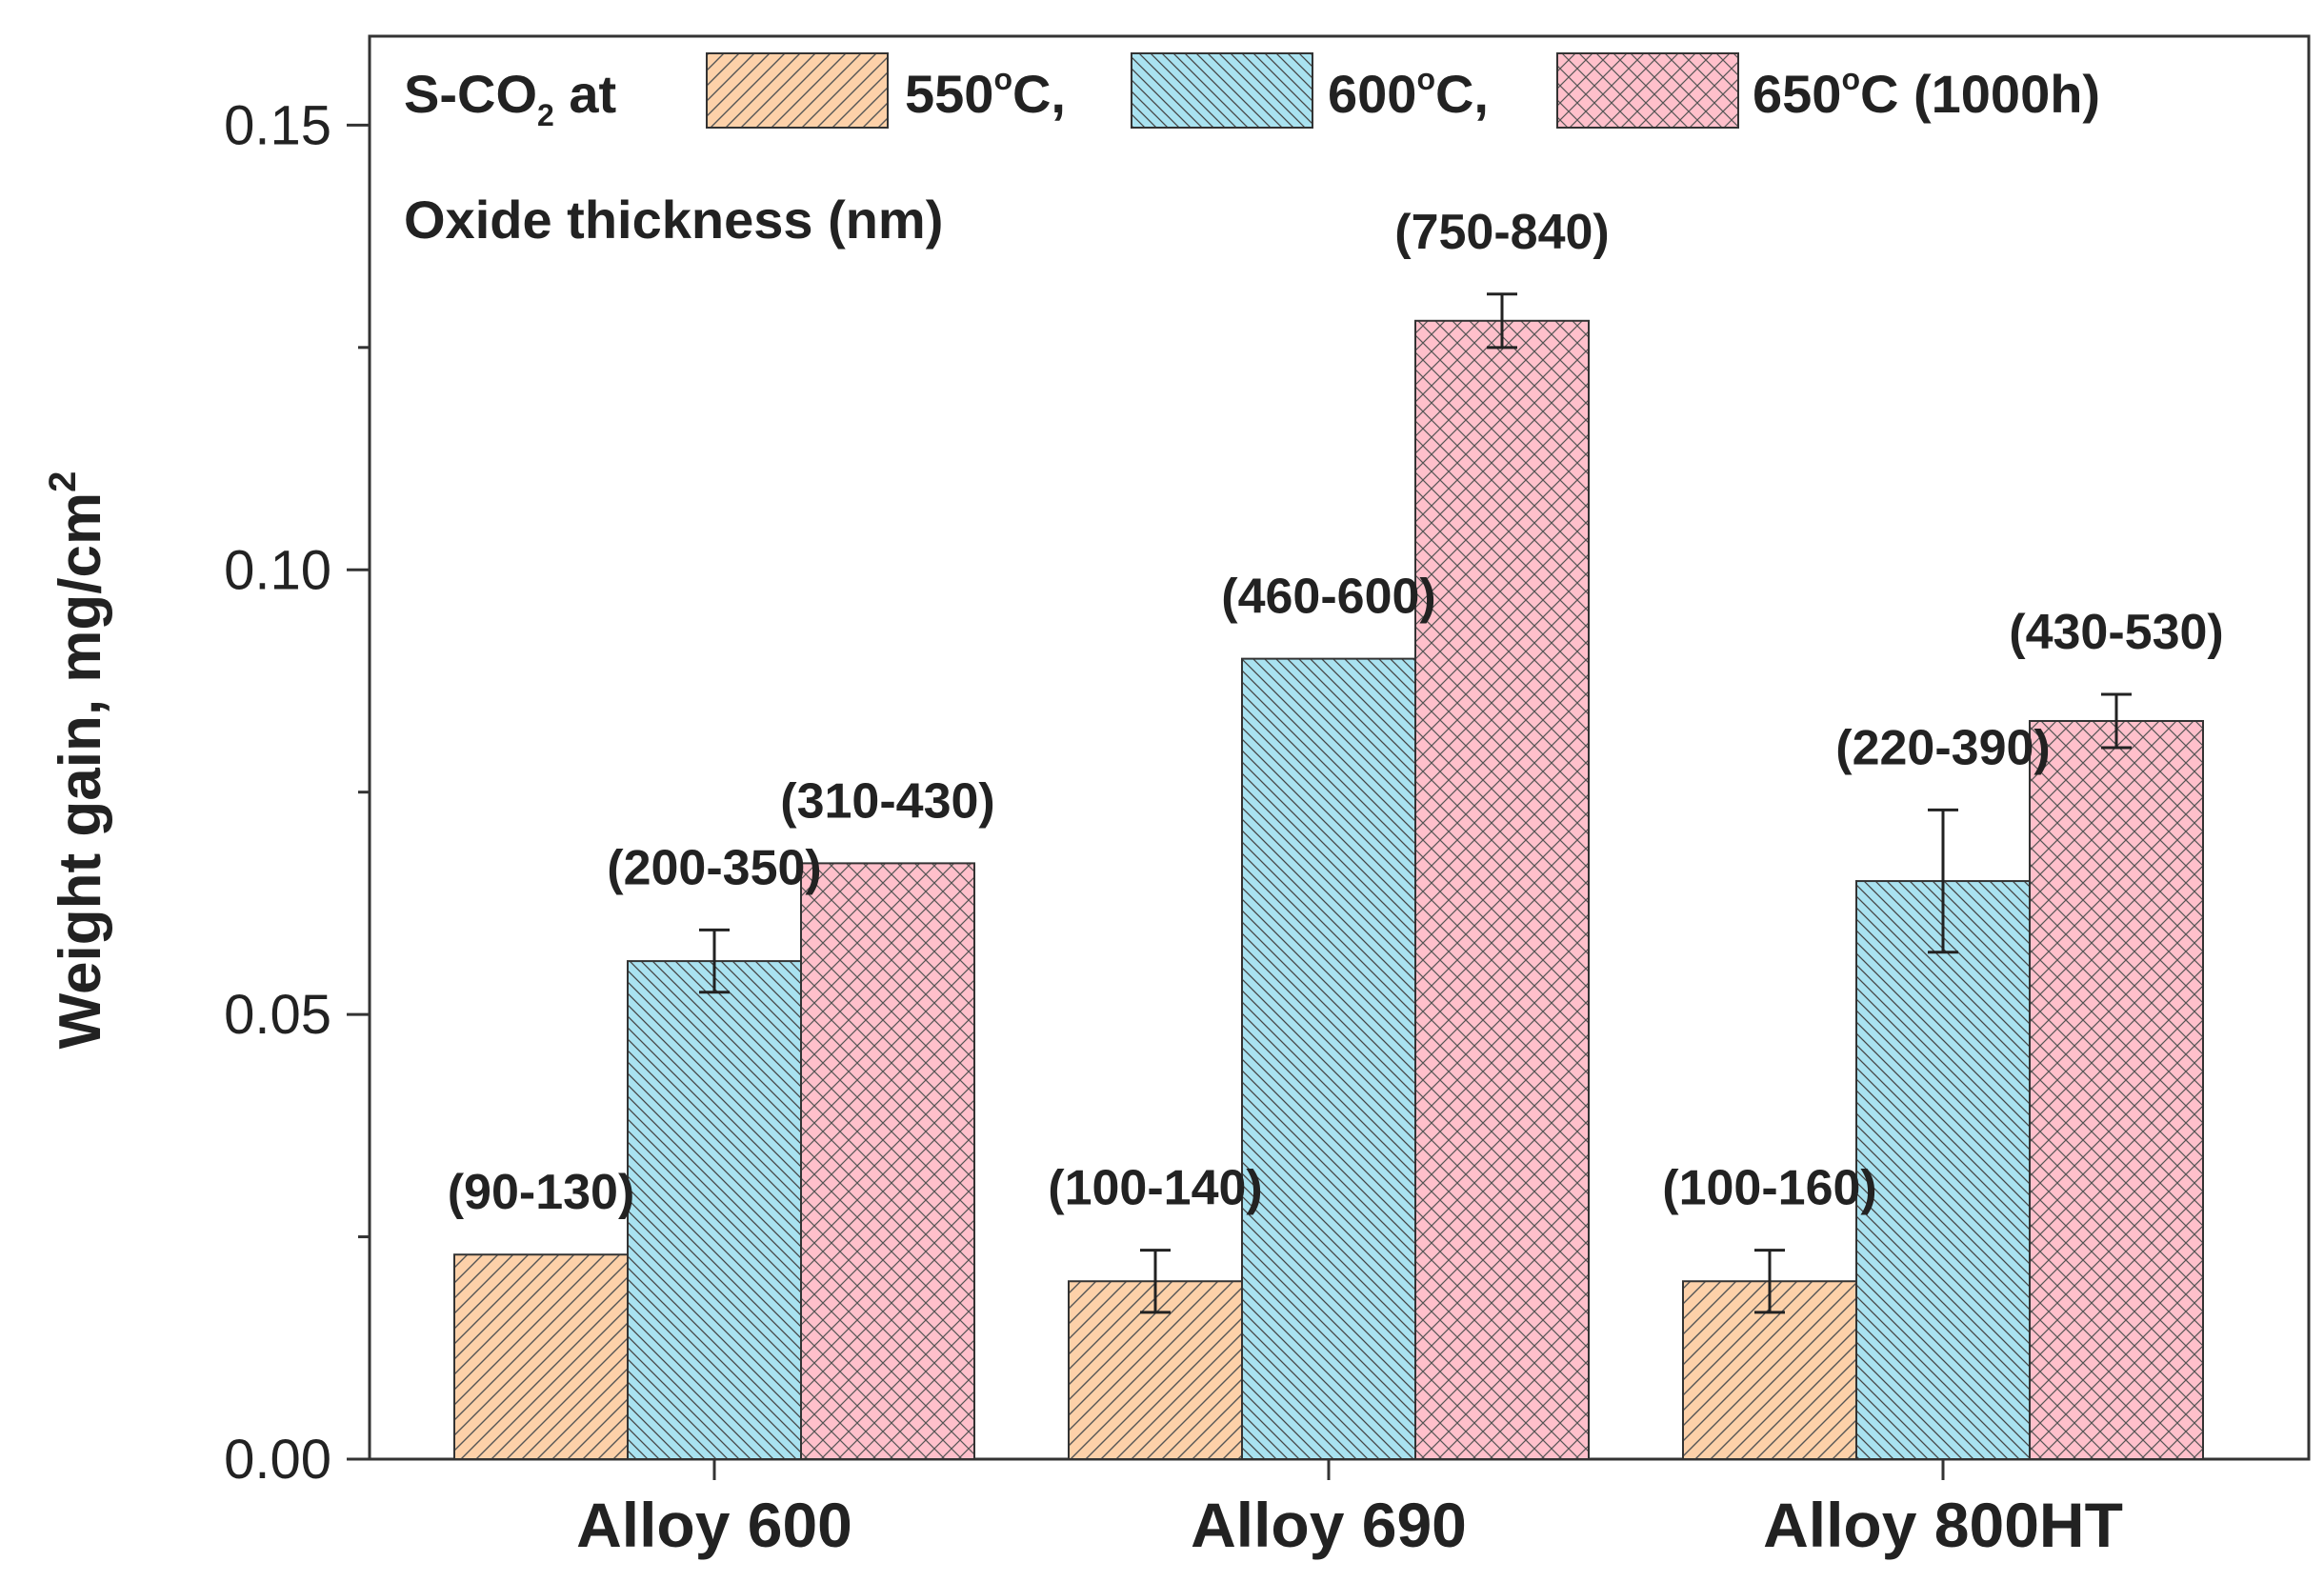 The image size is (2324, 1582). What do you see at coordinates (673, 220) in the screenshot?
I see `legend-subtitle: Oxide thickness (nm)` at bounding box center [673, 220].